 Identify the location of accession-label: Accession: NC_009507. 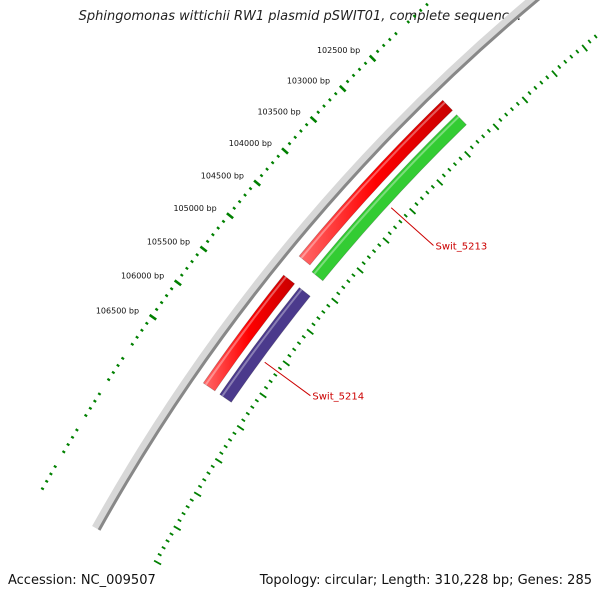
(82, 580).